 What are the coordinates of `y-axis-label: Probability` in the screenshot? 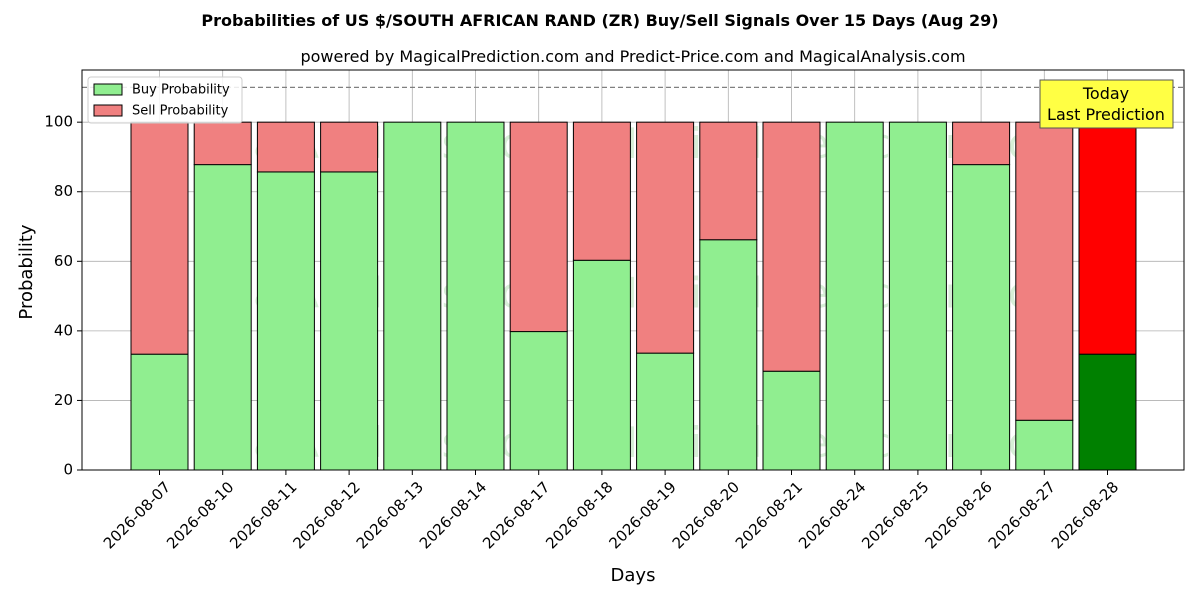 It's located at (26, 271).